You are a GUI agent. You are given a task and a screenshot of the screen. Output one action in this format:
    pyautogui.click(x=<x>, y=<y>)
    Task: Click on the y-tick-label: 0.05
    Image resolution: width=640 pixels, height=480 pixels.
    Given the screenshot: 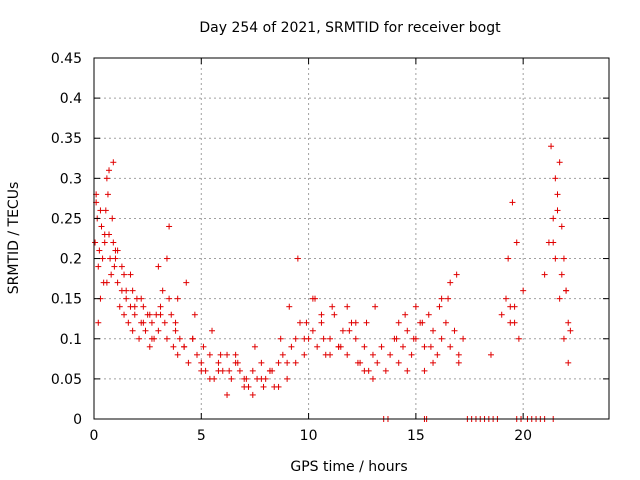 What is the action you would take?
    pyautogui.click(x=66, y=380)
    